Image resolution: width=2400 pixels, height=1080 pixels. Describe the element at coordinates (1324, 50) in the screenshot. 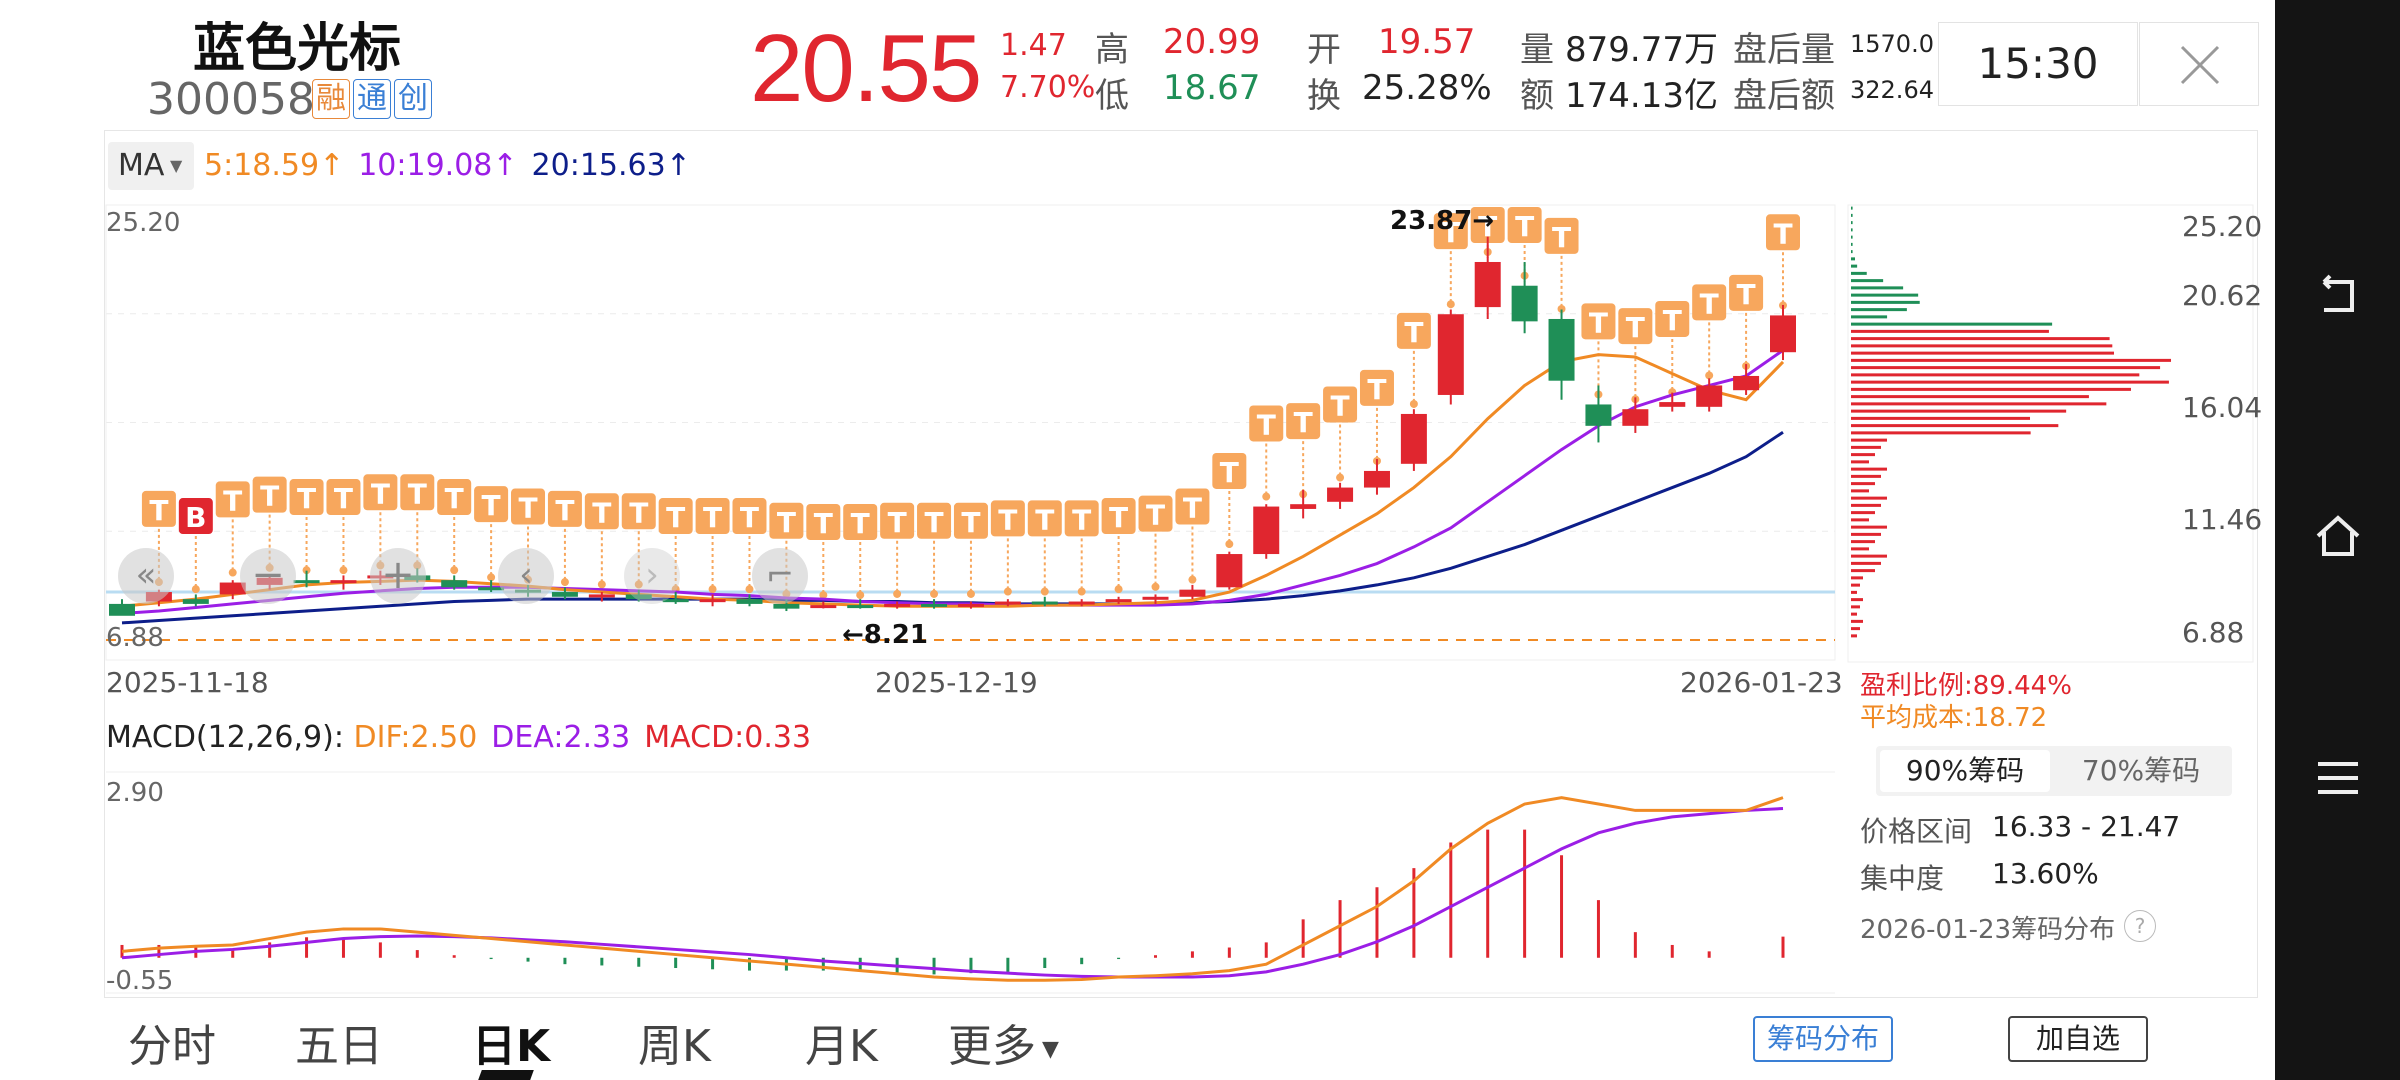

I see `open-label: 开` at that location.